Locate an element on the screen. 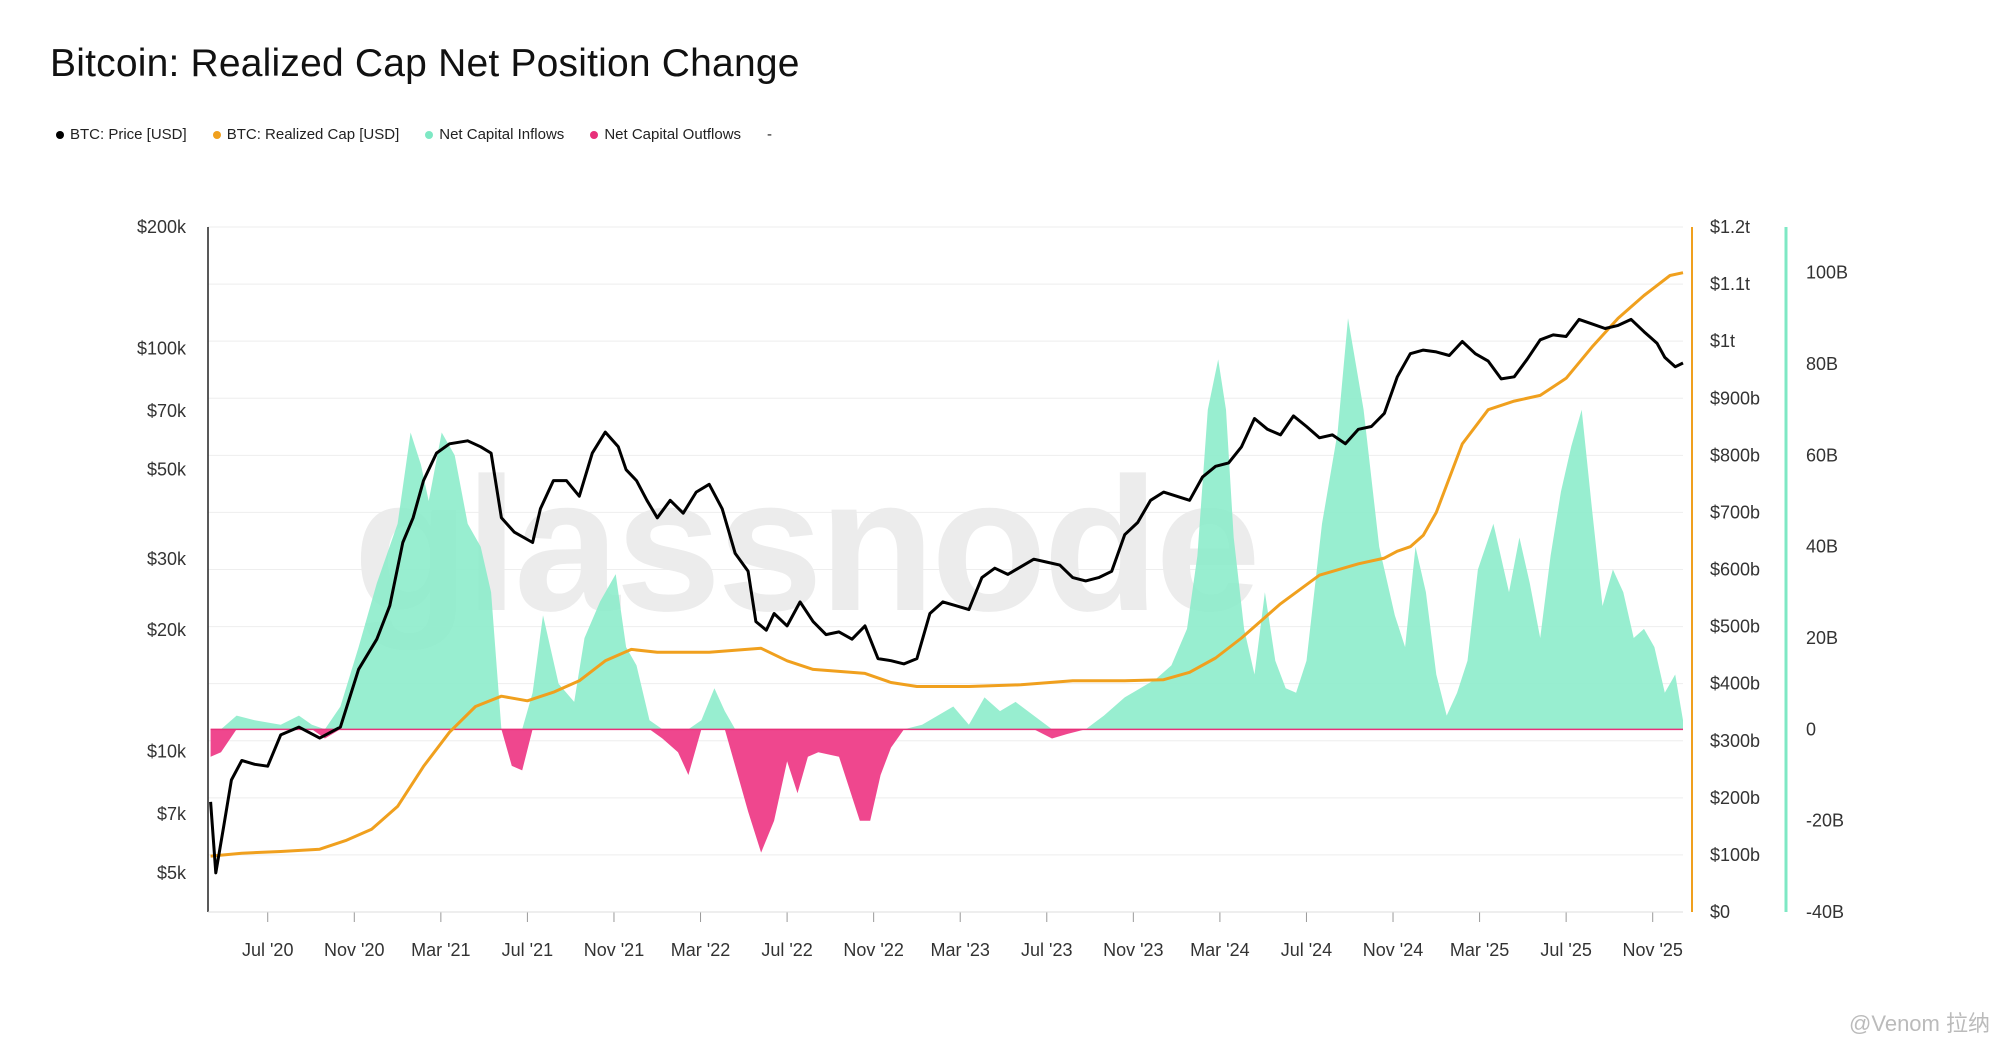 This screenshot has width=1990, height=1050. realized-cap-axis-tick: $100b is located at coordinates (1735, 855).